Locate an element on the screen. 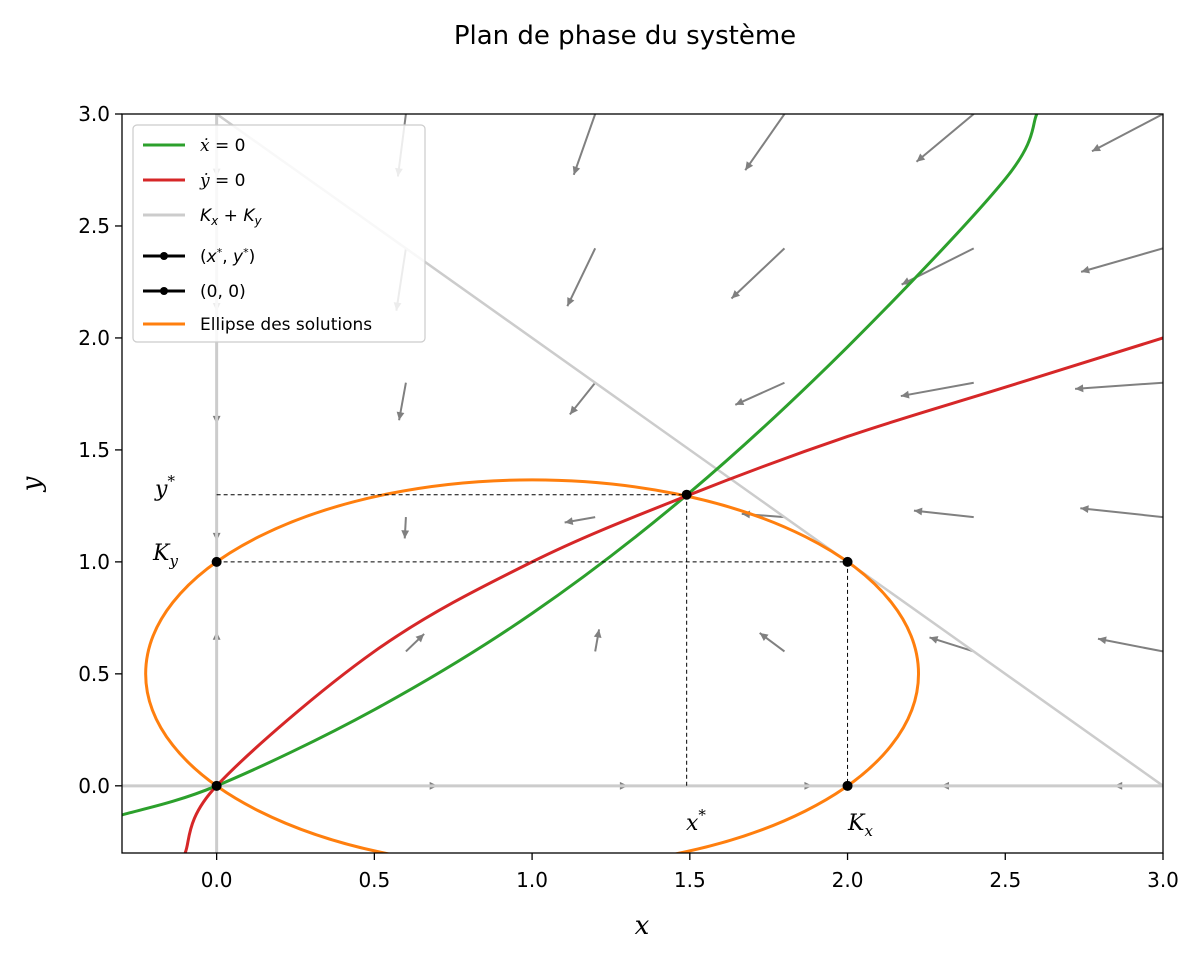  annotation-x-star: x* is located at coordinates (696, 821).